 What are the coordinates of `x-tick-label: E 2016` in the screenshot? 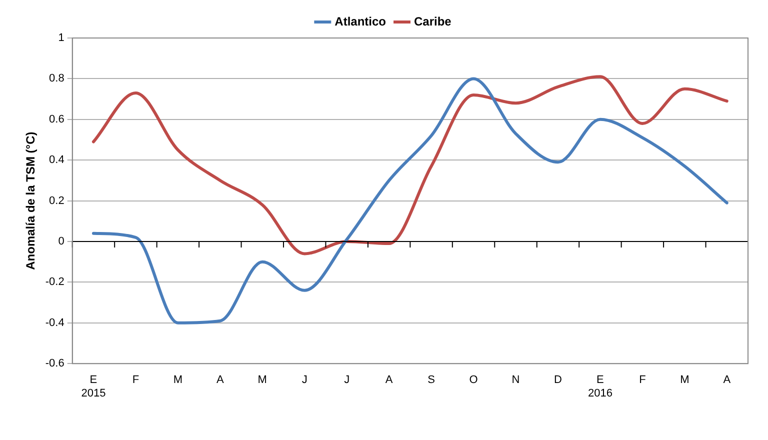 It's located at (600, 387).